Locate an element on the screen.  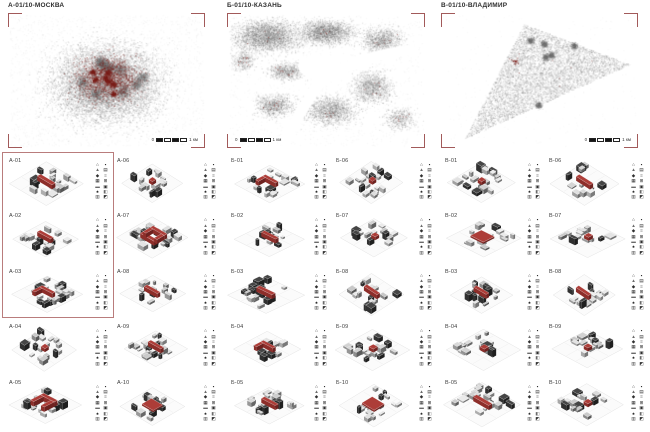
block-cell: А-05 ⌂ ▪ ▲ ▤ ◆ ≡ ▦ ⊞ ▬ ▣ ♠ ◧ ▥ ◩ is located at coordinates (58, 404).